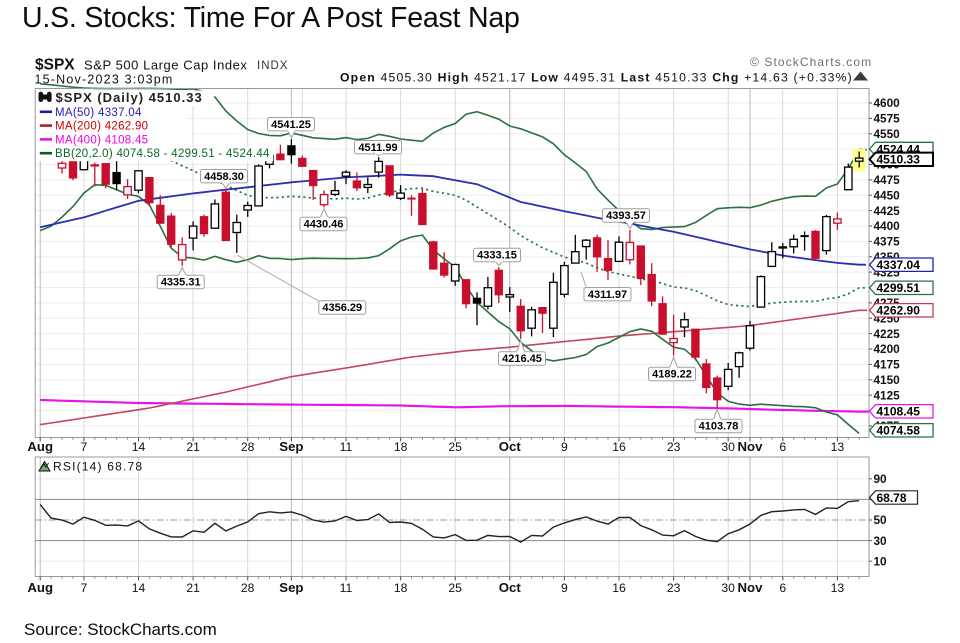 The width and height of the screenshot is (960, 643). What do you see at coordinates (899, 431) in the screenshot?
I see `svg-text: 4074.58` at bounding box center [899, 431].